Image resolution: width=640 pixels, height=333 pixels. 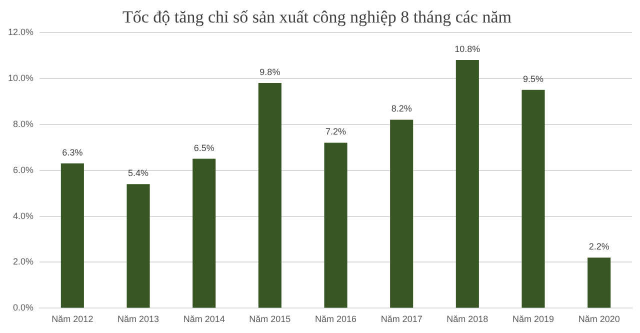 What do you see at coordinates (467, 319) in the screenshot?
I see `x-tick-label: Năm 2018` at bounding box center [467, 319].